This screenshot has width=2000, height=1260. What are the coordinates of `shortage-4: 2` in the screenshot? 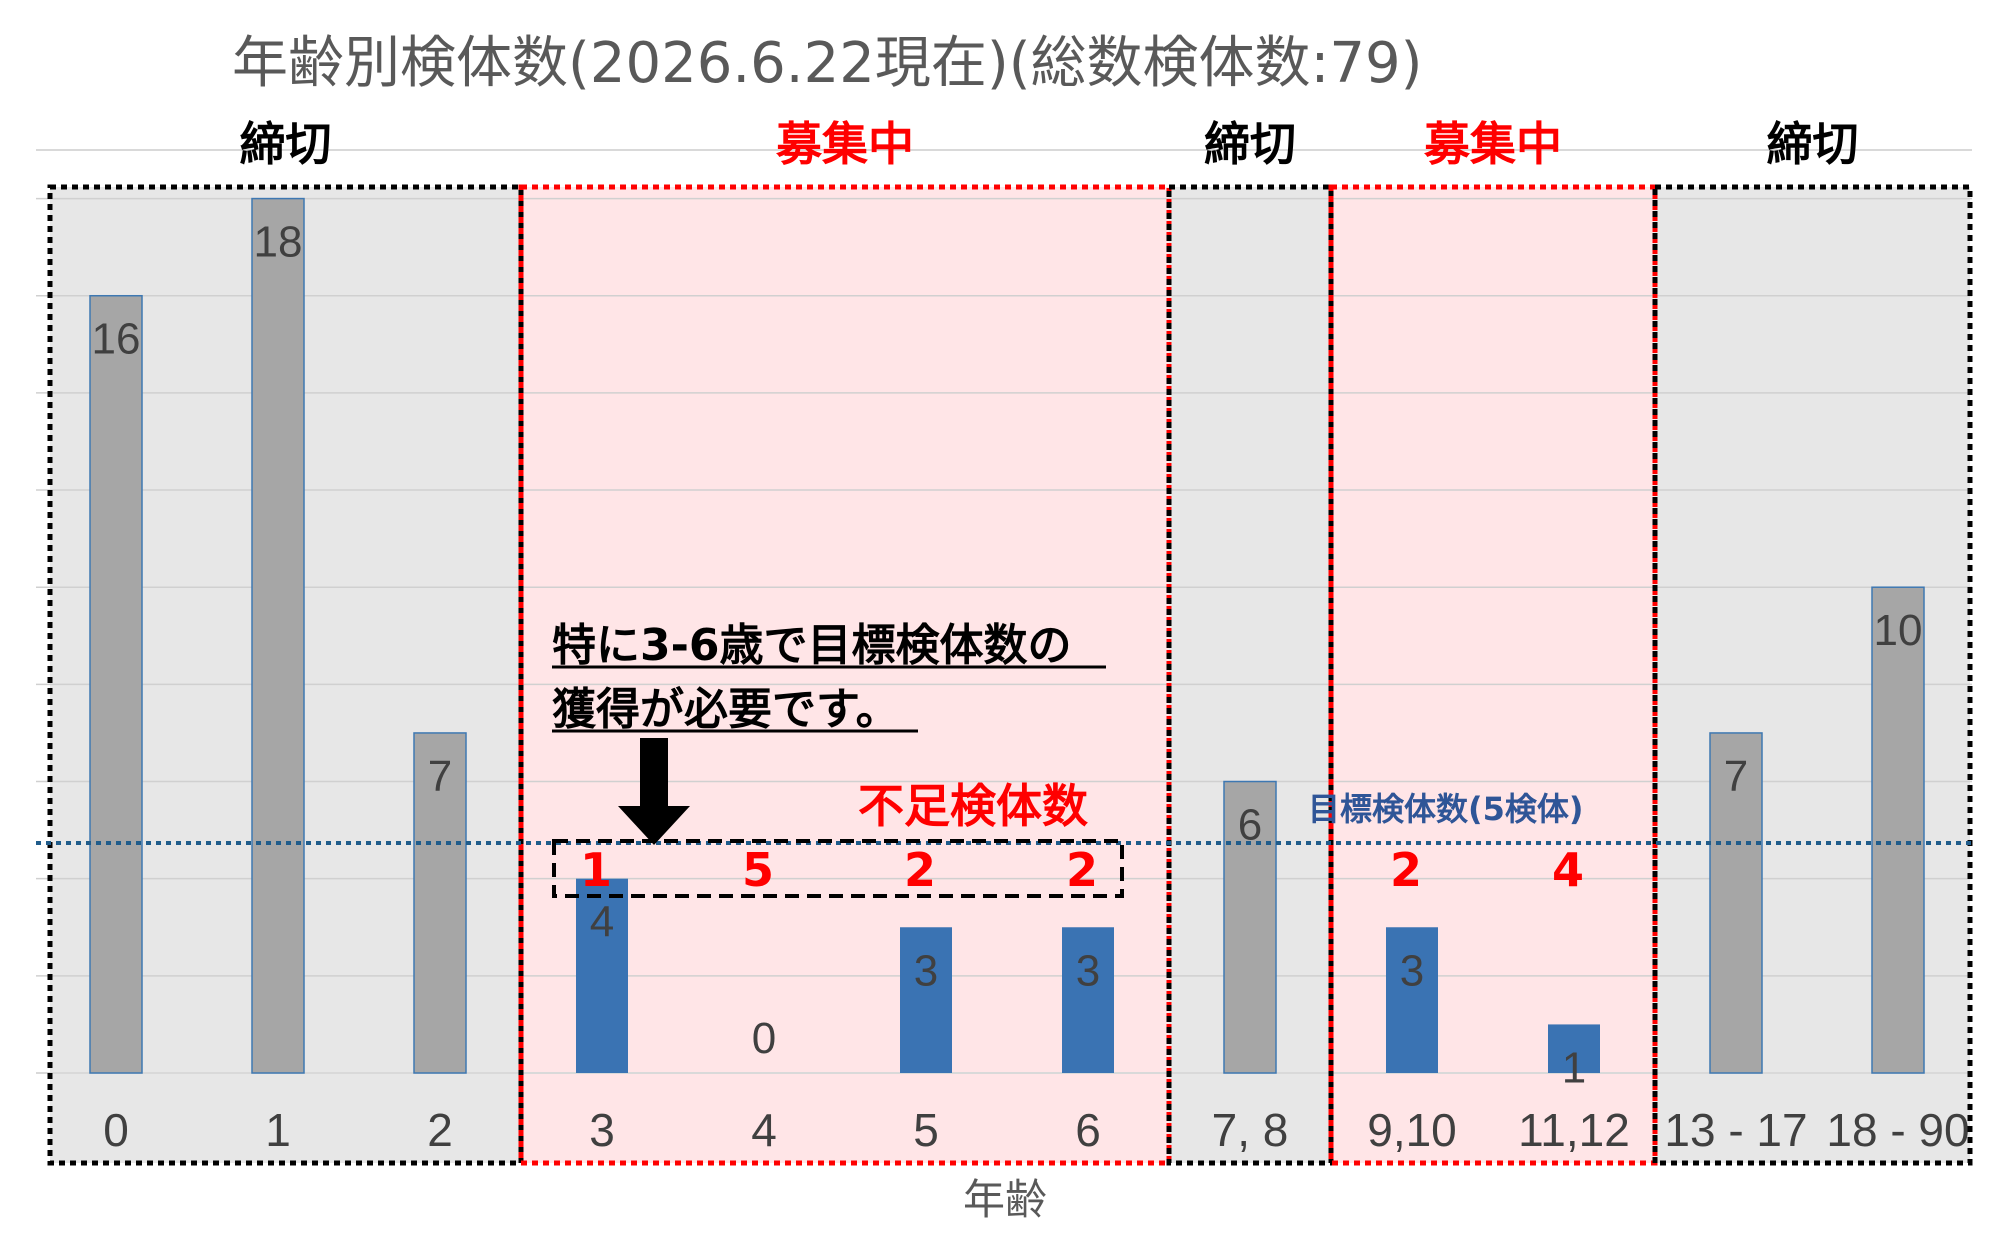 It's located at (1406, 870).